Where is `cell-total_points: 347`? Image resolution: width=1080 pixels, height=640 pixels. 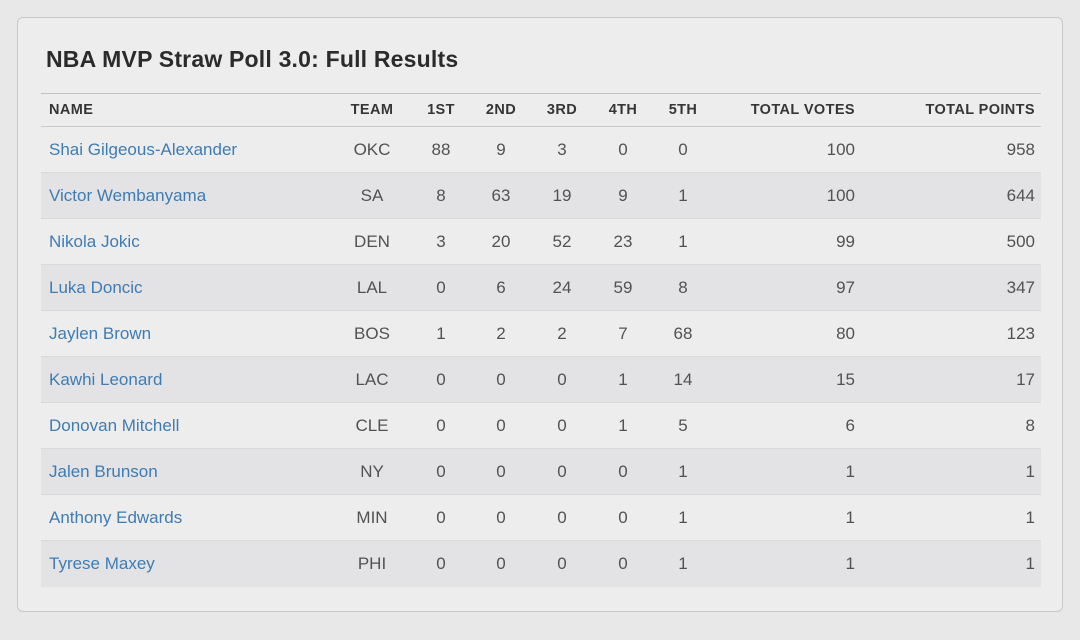 cell-total_points: 347 is located at coordinates (1020, 287).